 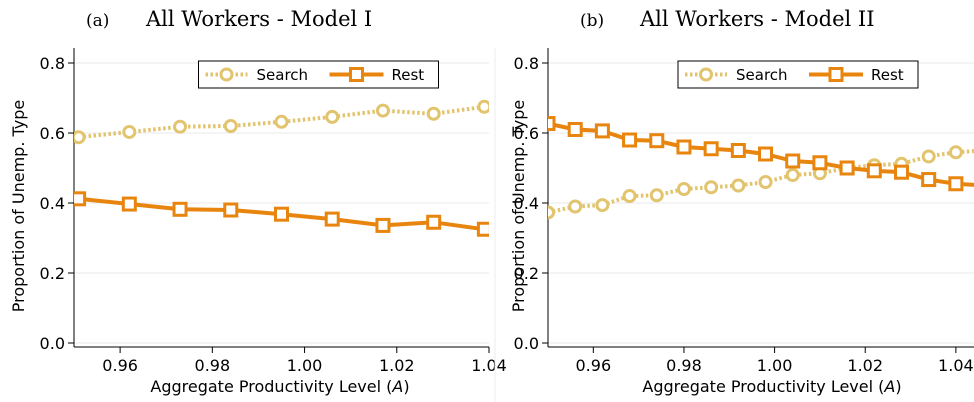 I want to click on panel-b-ytick-label: 0.8, so click(x=526, y=63).